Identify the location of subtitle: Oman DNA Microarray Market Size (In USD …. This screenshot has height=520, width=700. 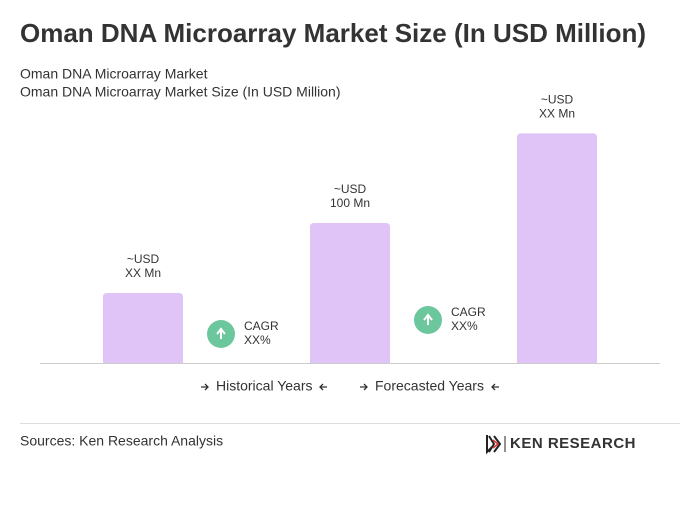
(180, 92).